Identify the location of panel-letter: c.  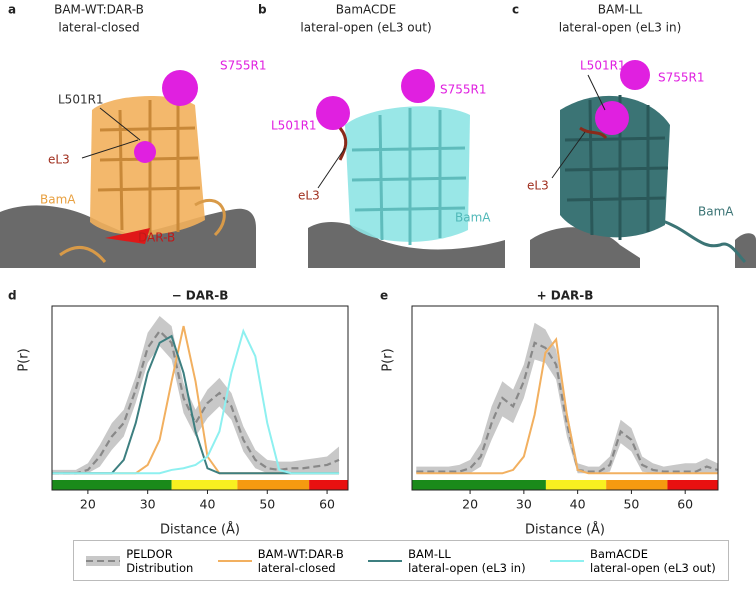
(515, 10).